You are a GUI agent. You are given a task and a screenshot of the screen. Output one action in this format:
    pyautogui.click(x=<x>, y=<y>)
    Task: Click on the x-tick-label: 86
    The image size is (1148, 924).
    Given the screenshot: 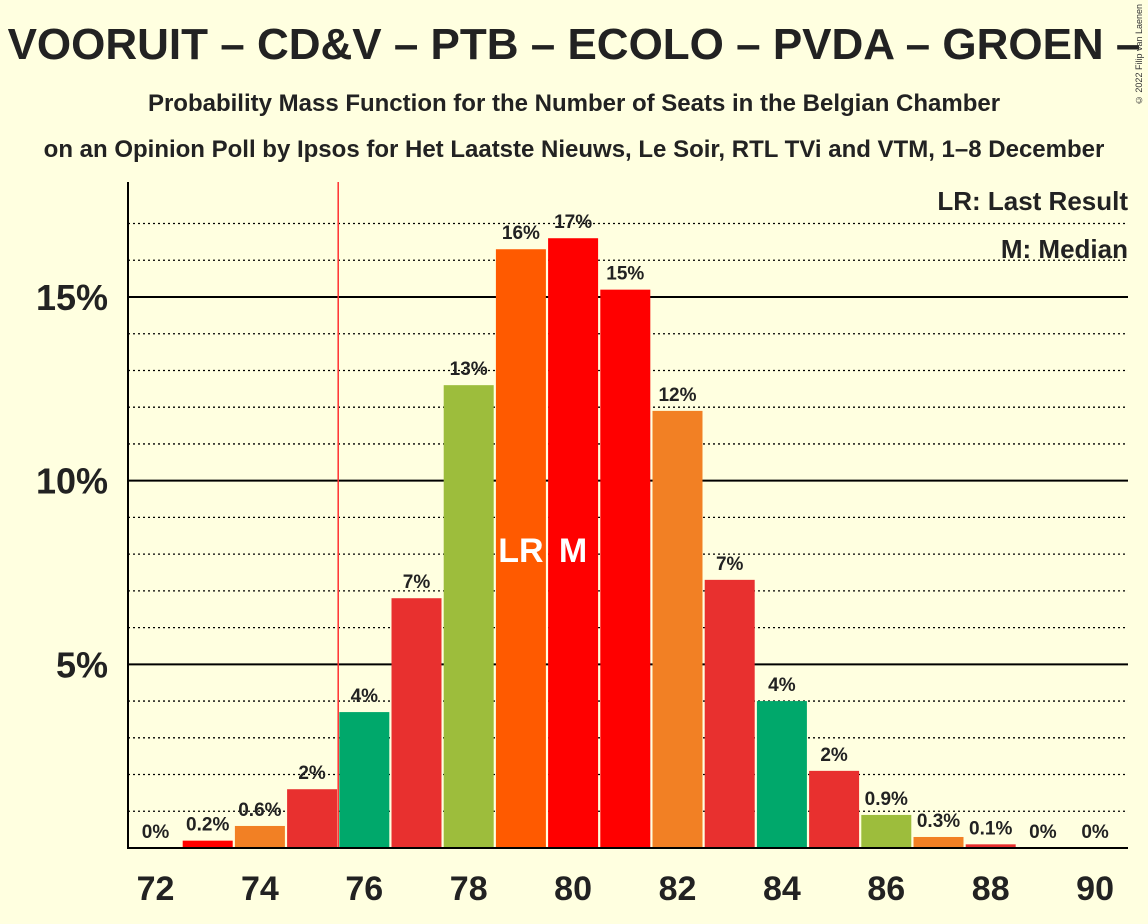 What is the action you would take?
    pyautogui.click(x=886, y=889)
    